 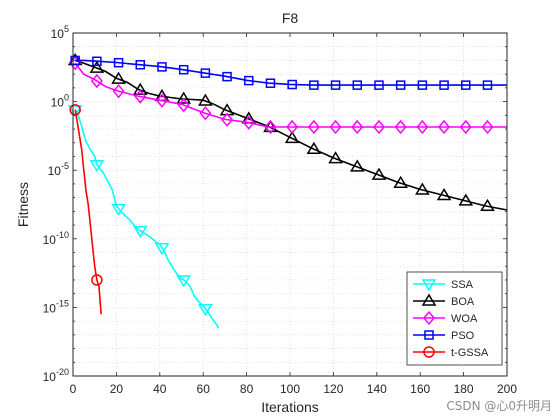 I want to click on series-marker-t-gssa, so click(x=97, y=280).